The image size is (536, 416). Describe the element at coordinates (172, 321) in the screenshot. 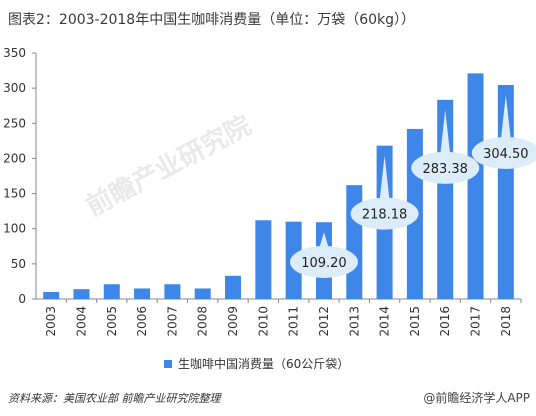

I see `x-tick-label: 2007` at that location.